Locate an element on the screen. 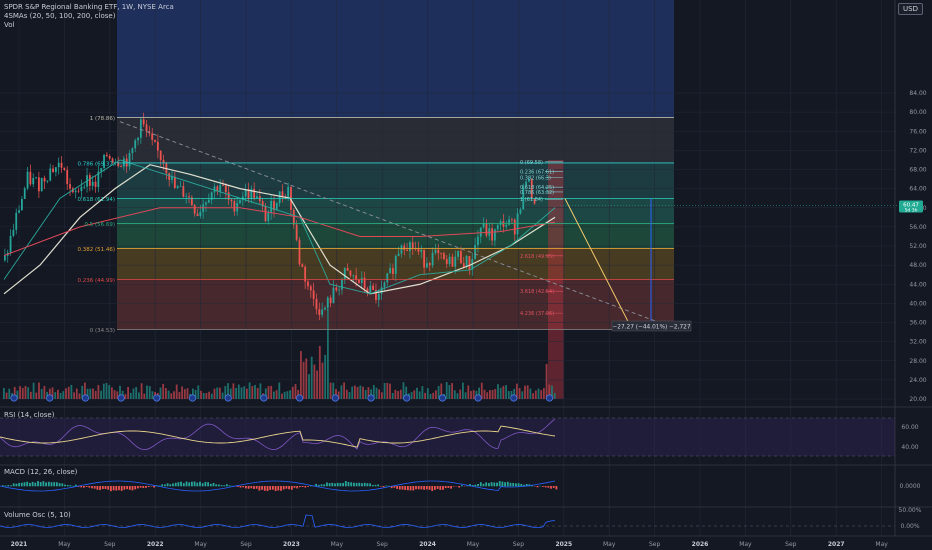 The height and width of the screenshot is (550, 932). macd-legend: MACD (12, 26, close) is located at coordinates (41, 472).